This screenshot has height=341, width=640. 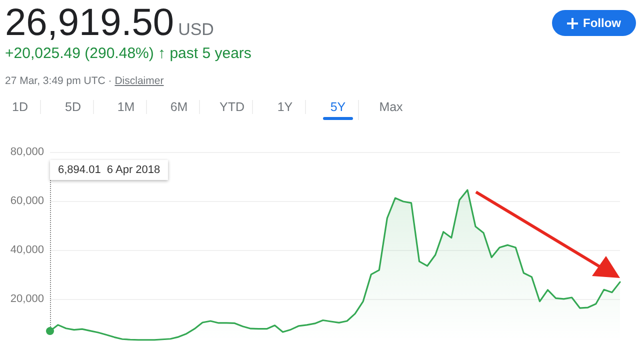 I want to click on text: Follow, so click(x=594, y=23).